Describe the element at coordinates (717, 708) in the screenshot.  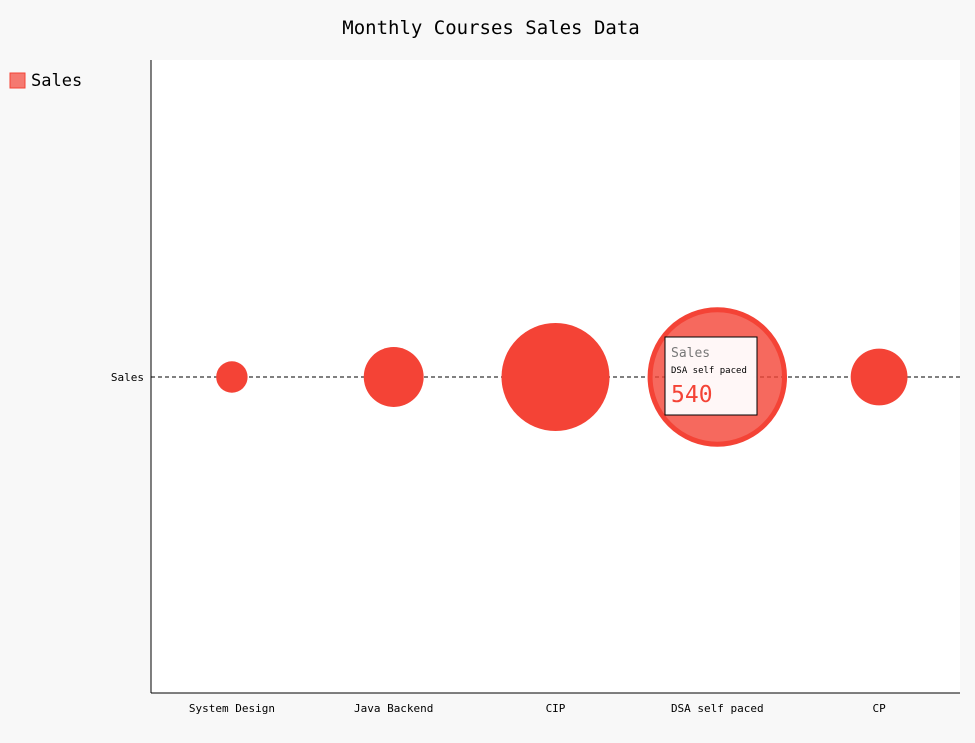
I see `x-tick-label: DSA self paced` at that location.